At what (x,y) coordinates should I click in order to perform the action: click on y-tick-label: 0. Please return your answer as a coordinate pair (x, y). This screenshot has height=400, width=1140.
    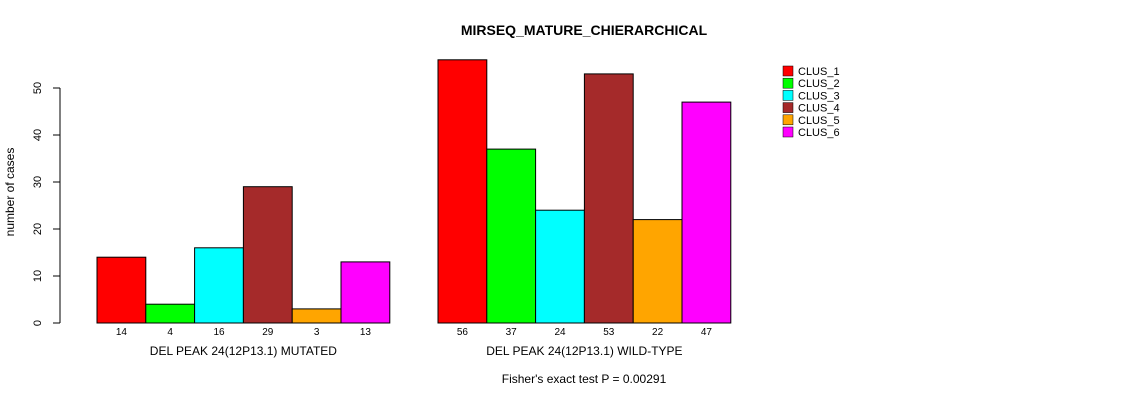
    Looking at the image, I should click on (38, 323).